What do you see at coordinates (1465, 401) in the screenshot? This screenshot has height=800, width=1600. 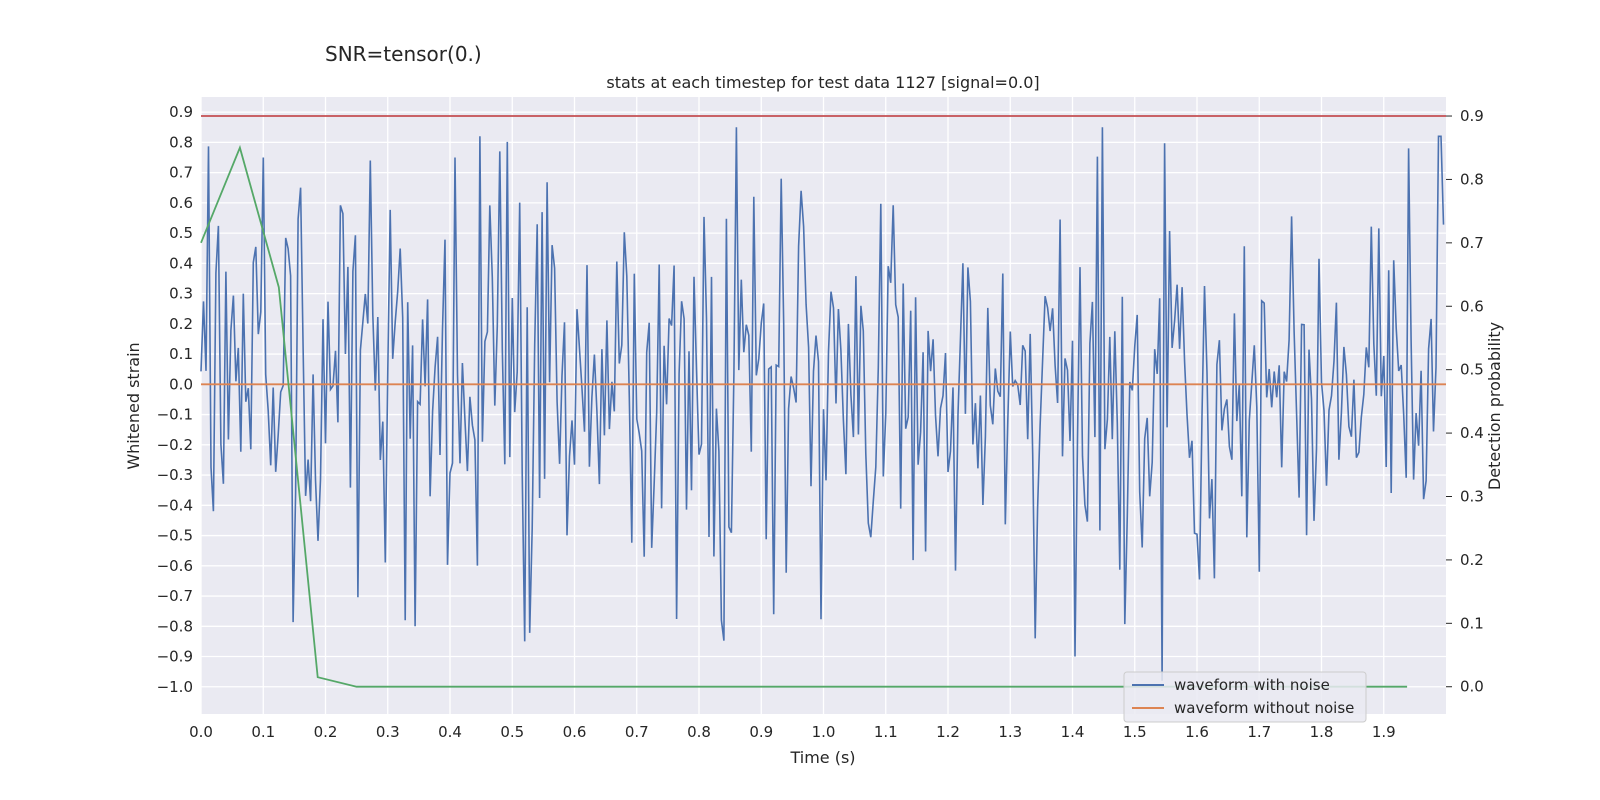 I see `y-right-axis-ticks: 0.9 0.8 0.7 0.6 0.5 0.4 0.3 0.2 0.1 0.0` at bounding box center [1465, 401].